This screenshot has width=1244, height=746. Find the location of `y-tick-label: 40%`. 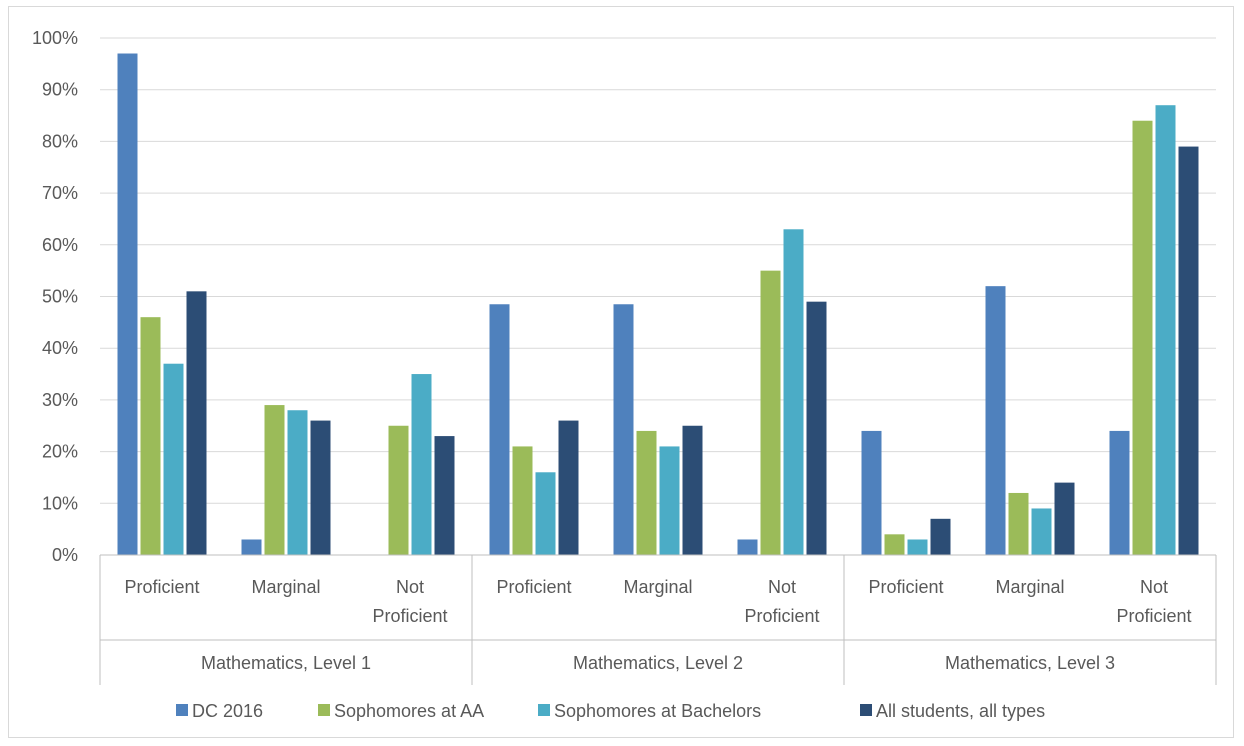

y-tick-label: 40% is located at coordinates (60, 348).